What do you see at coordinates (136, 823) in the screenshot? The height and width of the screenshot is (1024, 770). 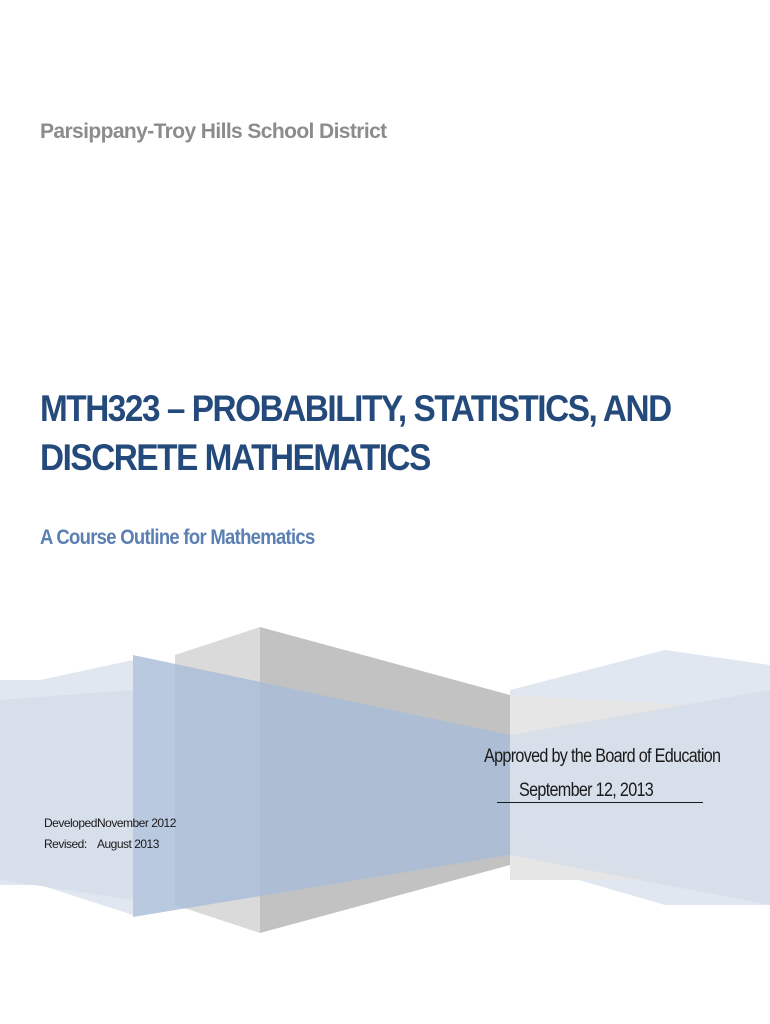 I see `developed-value: November 2012` at bounding box center [136, 823].